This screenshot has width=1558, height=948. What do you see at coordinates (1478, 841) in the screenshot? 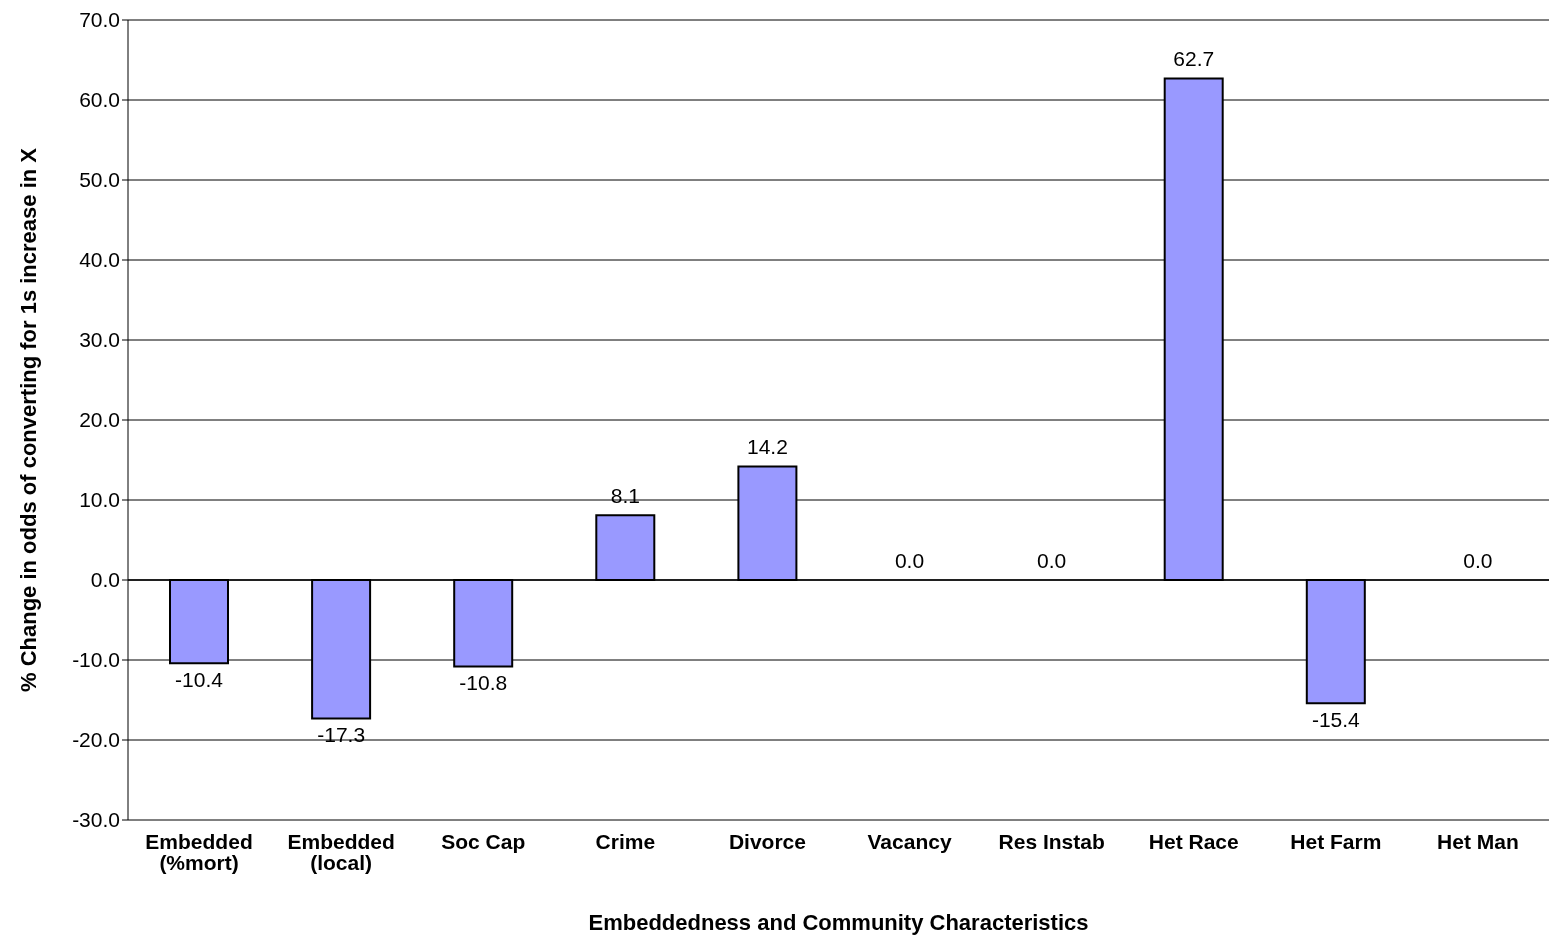
I see `x-tick-label: Het Man` at bounding box center [1478, 841].